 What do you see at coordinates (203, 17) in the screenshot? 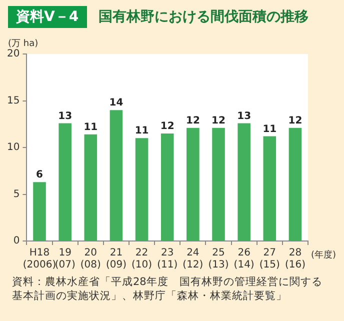
I see `chart-title: 国有林野における間伐面積の推移` at bounding box center [203, 17].